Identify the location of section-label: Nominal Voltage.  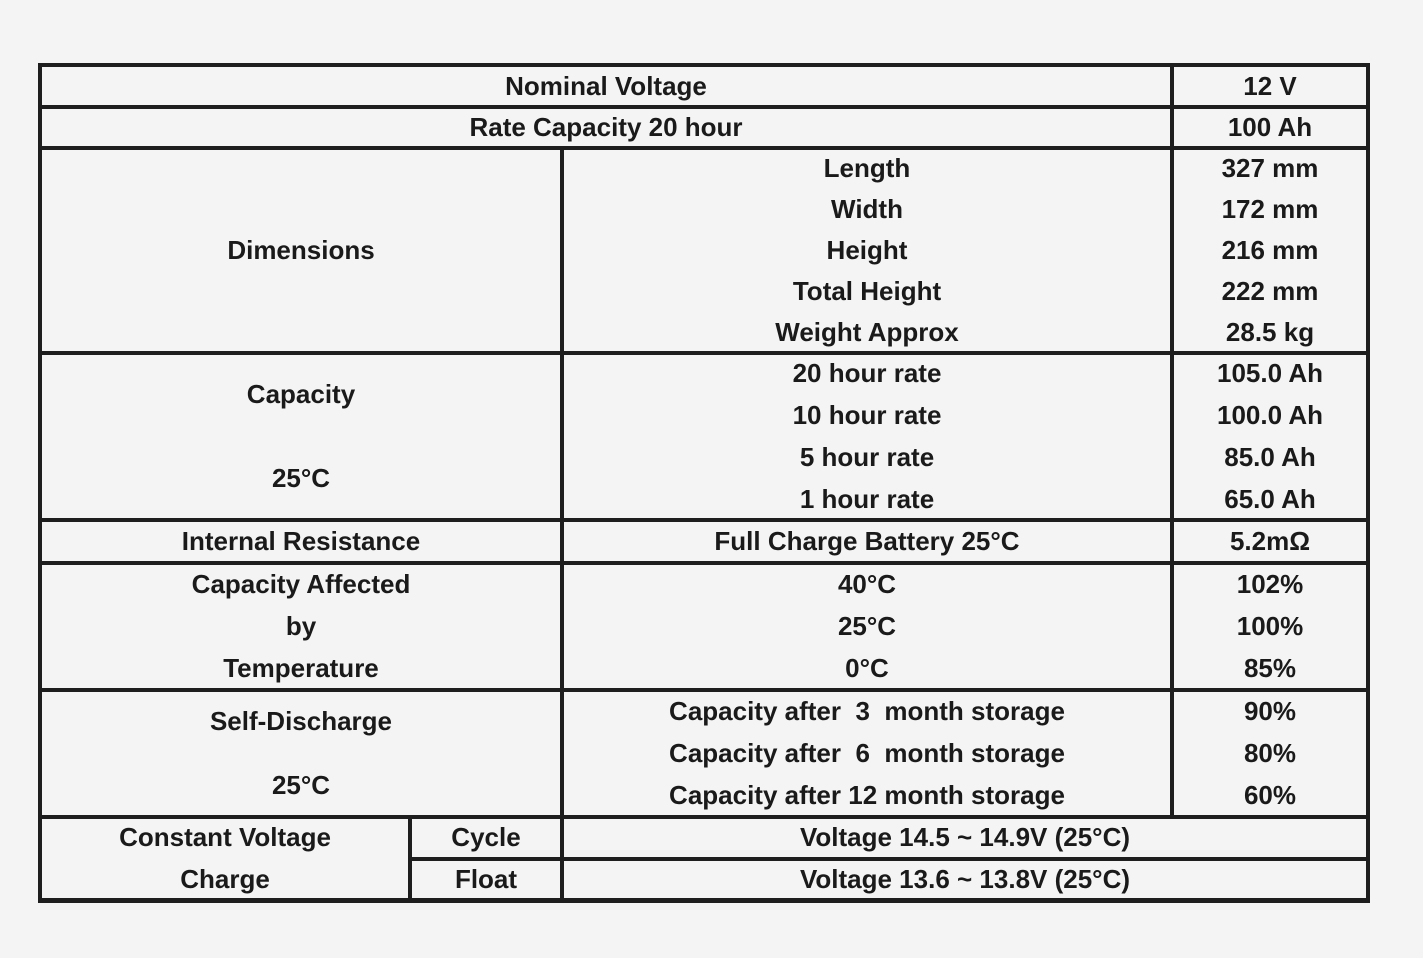
(606, 85).